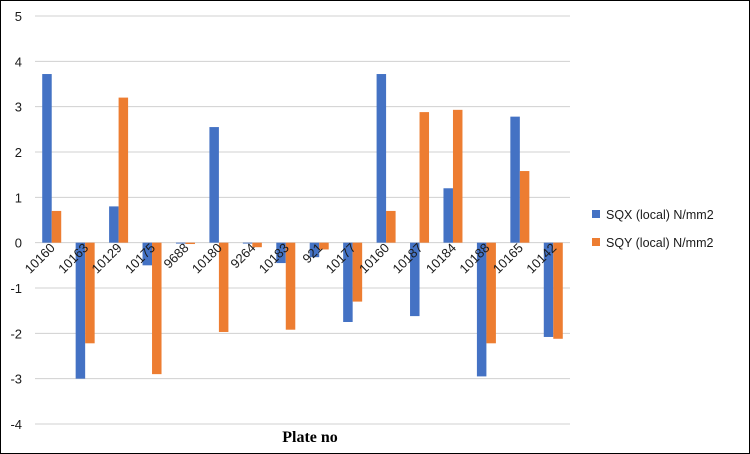 This screenshot has width=750, height=454. What do you see at coordinates (310, 437) in the screenshot?
I see `x-axis-title: Plate no` at bounding box center [310, 437].